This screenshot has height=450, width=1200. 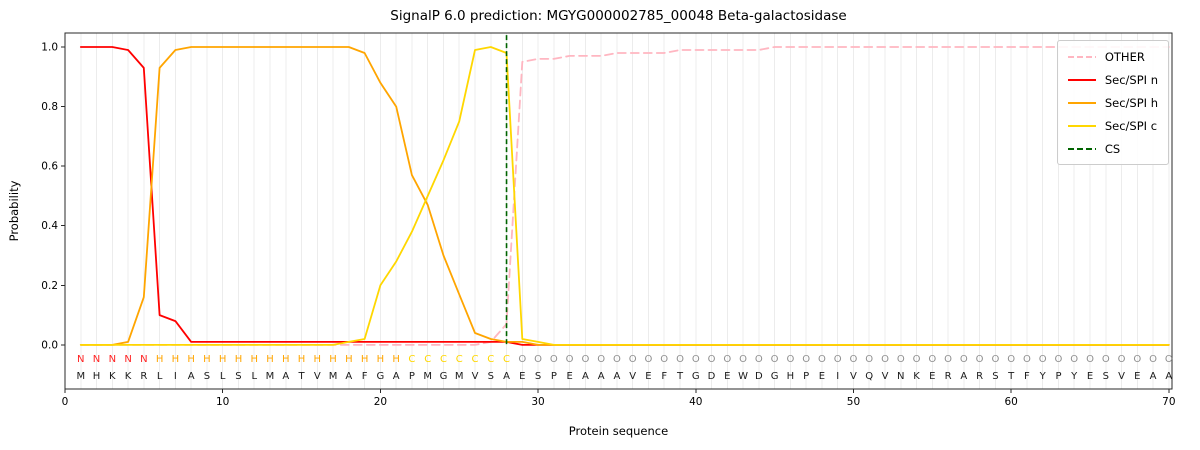 What do you see at coordinates (1131, 79) in the screenshot?
I see `legend-label: Sec/SPI n` at bounding box center [1131, 79].